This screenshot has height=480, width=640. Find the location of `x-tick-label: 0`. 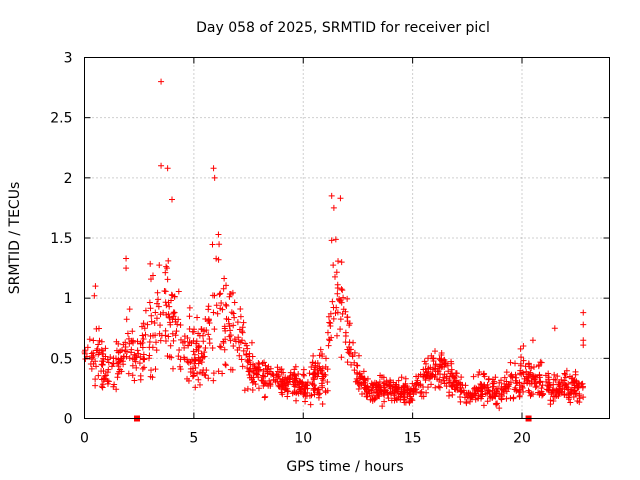

x-tick-label: 0 is located at coordinates (84, 439).